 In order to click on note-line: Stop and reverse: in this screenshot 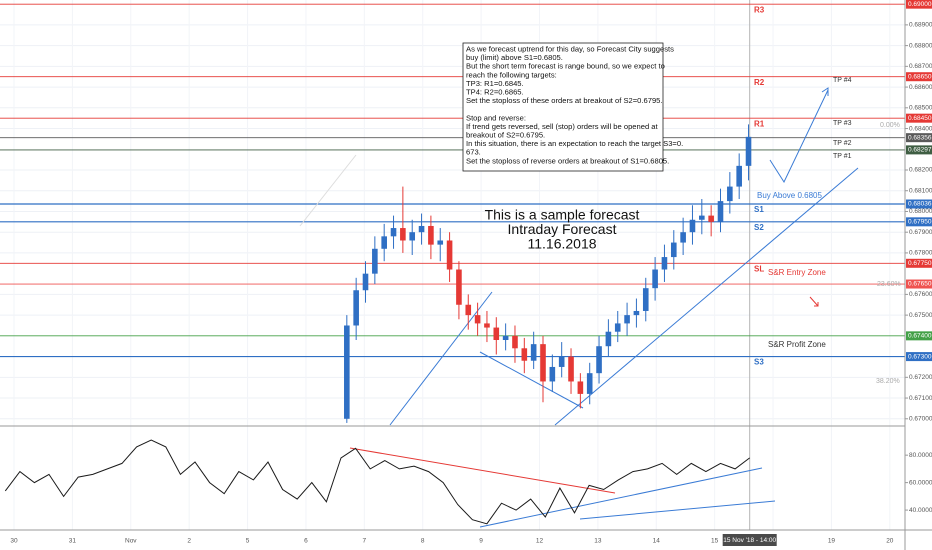, I will do `click(496, 117)`.